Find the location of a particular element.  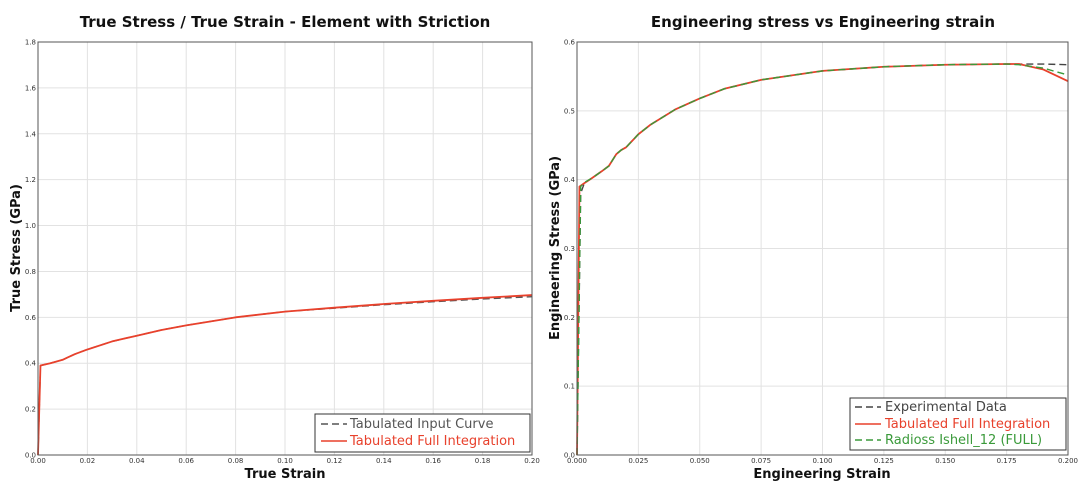

x-tick-label: 0.04 is located at coordinates (137, 461).